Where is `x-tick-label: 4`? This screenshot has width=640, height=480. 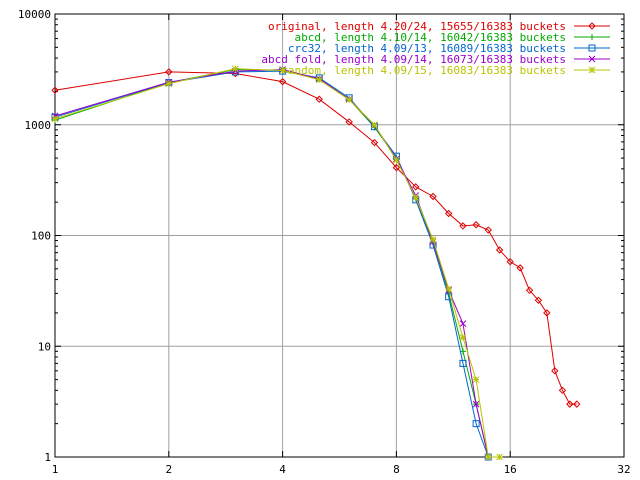
x-tick-label: 4 is located at coordinates (282, 469).